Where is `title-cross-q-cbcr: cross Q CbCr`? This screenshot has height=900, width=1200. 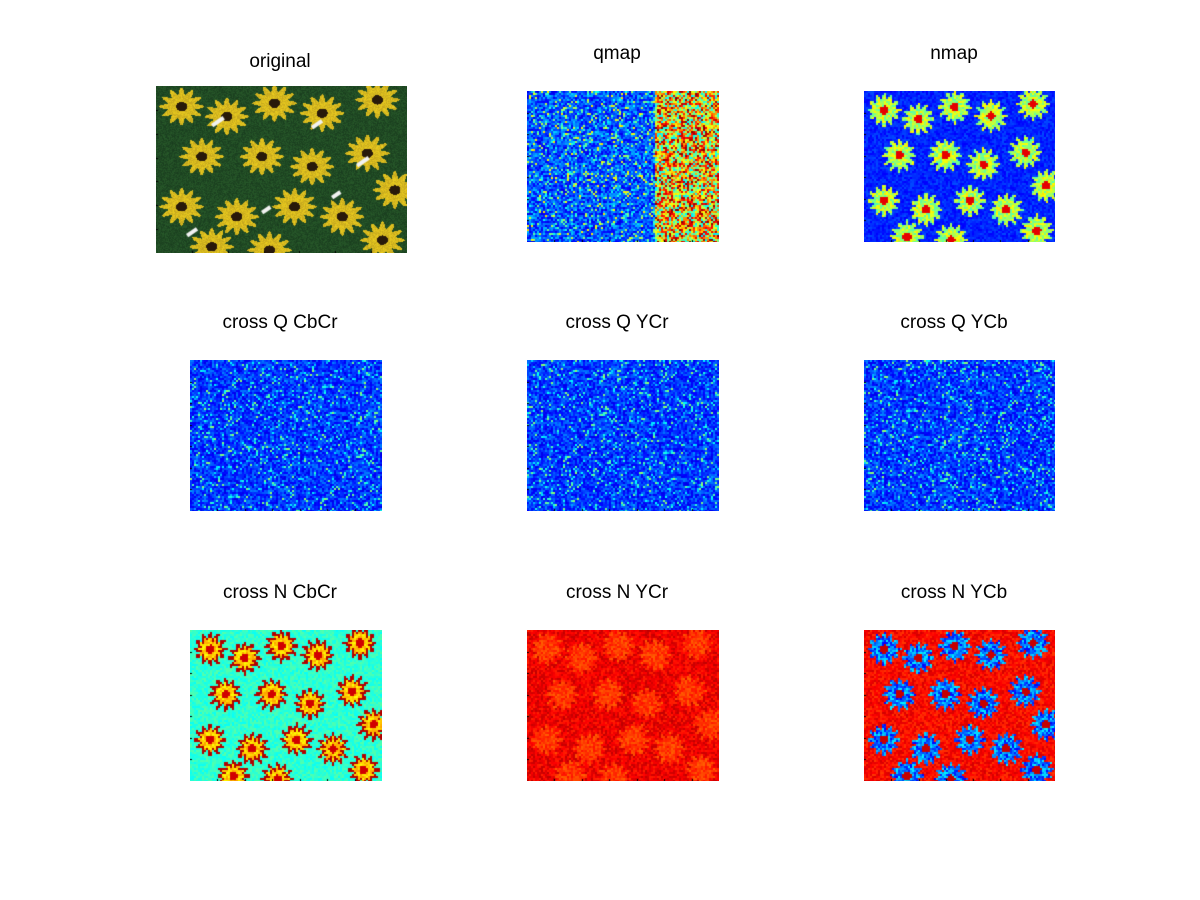
title-cross-q-cbcr: cross Q CbCr is located at coordinates (280, 322).